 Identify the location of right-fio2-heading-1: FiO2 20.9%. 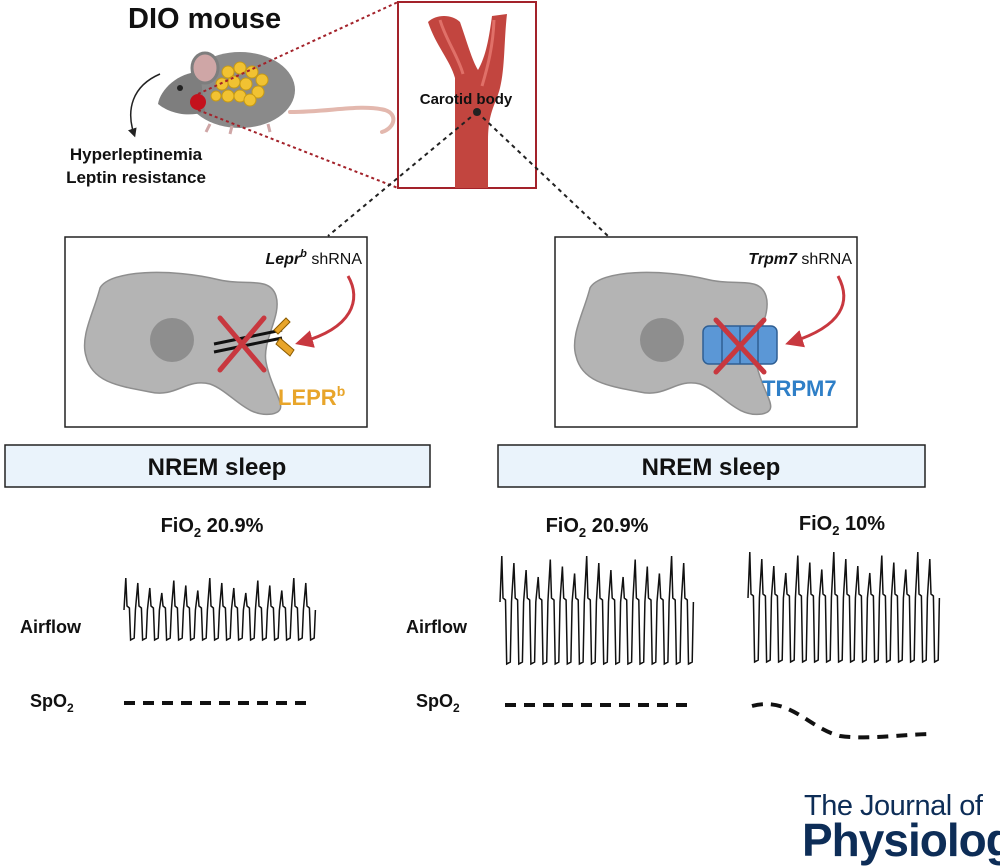
(597, 527).